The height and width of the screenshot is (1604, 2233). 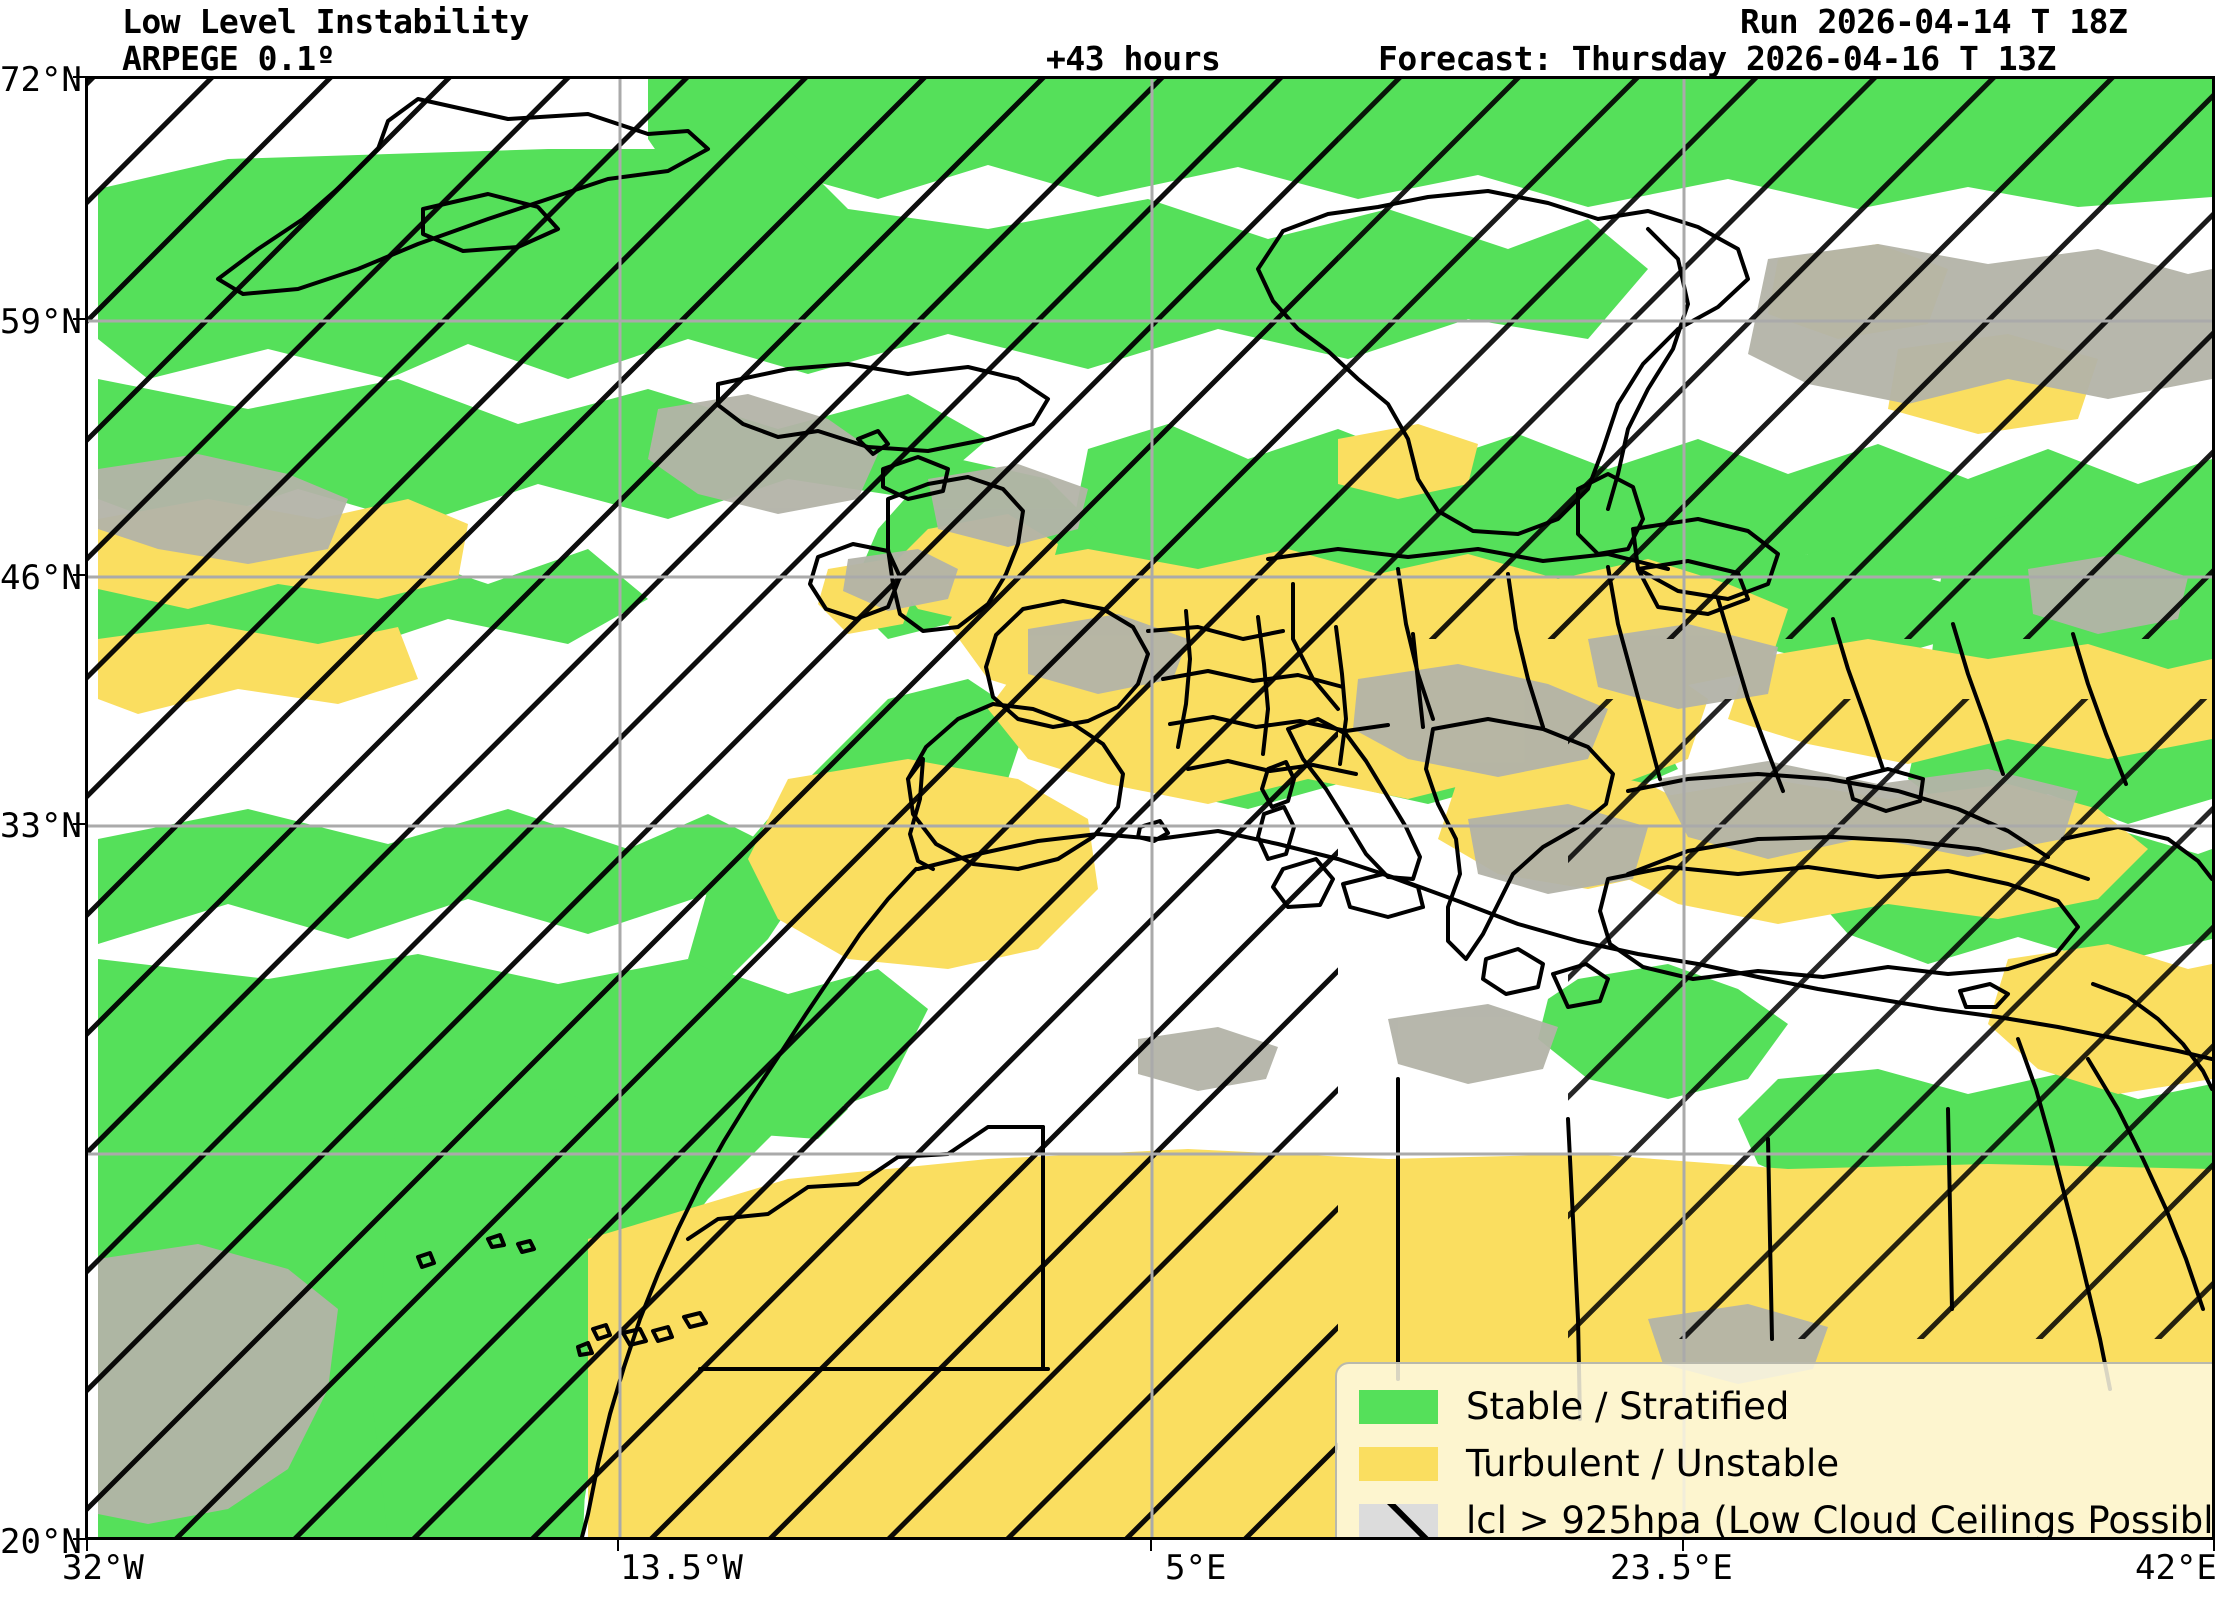 I want to click on x-tick-label-32w: 32°W, so click(x=103, y=1568).